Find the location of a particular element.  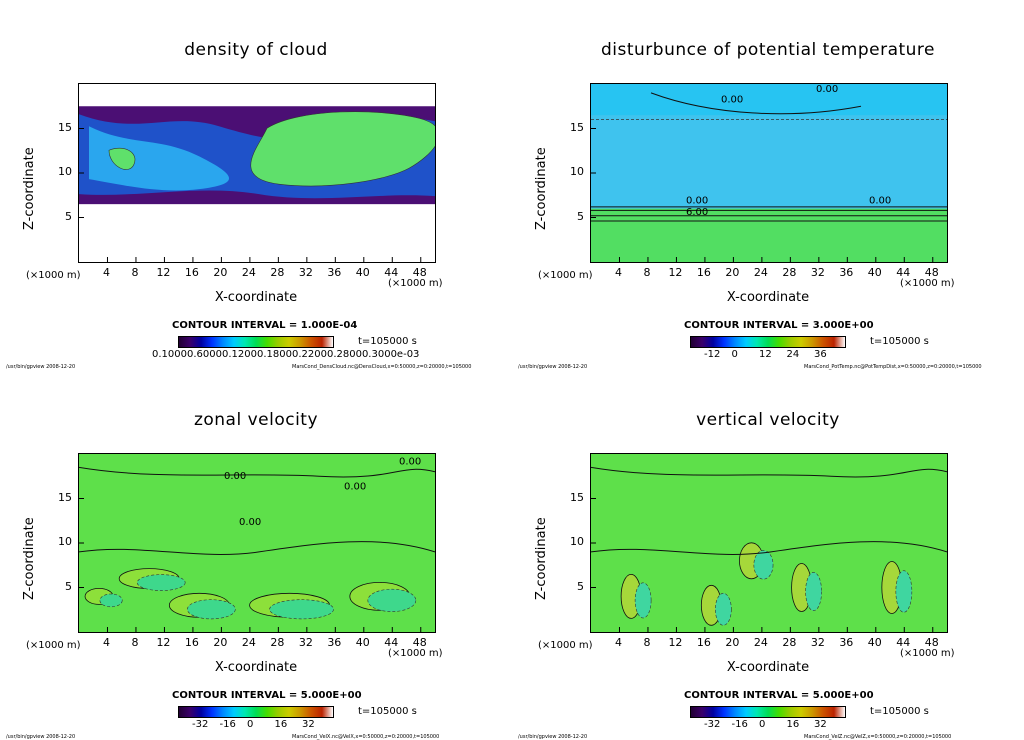

contour-label: 6.00 is located at coordinates (697, 212).